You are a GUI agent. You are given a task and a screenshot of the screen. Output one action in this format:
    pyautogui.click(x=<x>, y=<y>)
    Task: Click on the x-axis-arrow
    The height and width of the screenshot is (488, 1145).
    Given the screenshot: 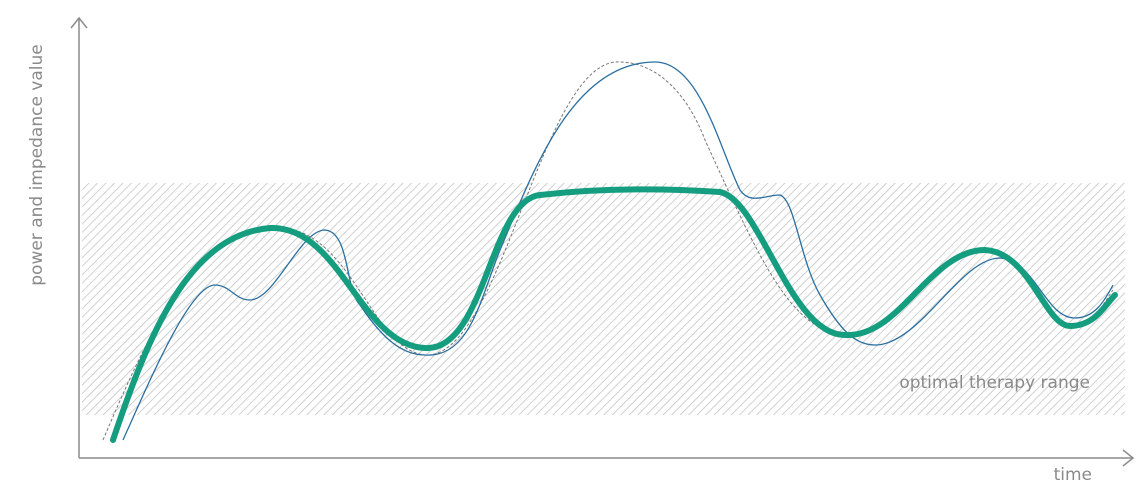 What is the action you would take?
    pyautogui.click(x=1128, y=458)
    